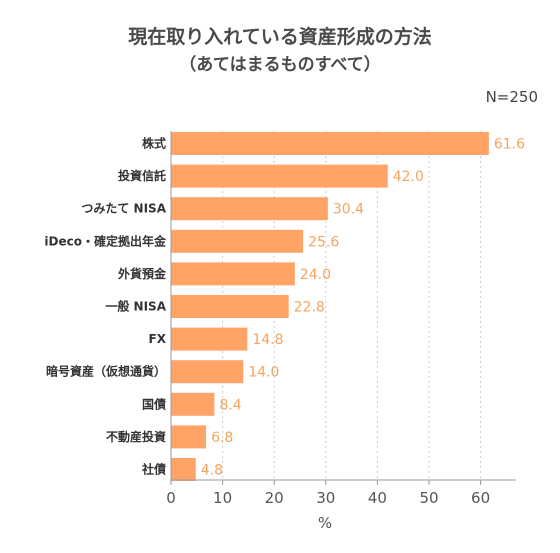 This screenshot has width=560, height=553. What do you see at coordinates (222, 498) in the screenshot?
I see `x-tick-label: 10` at bounding box center [222, 498].